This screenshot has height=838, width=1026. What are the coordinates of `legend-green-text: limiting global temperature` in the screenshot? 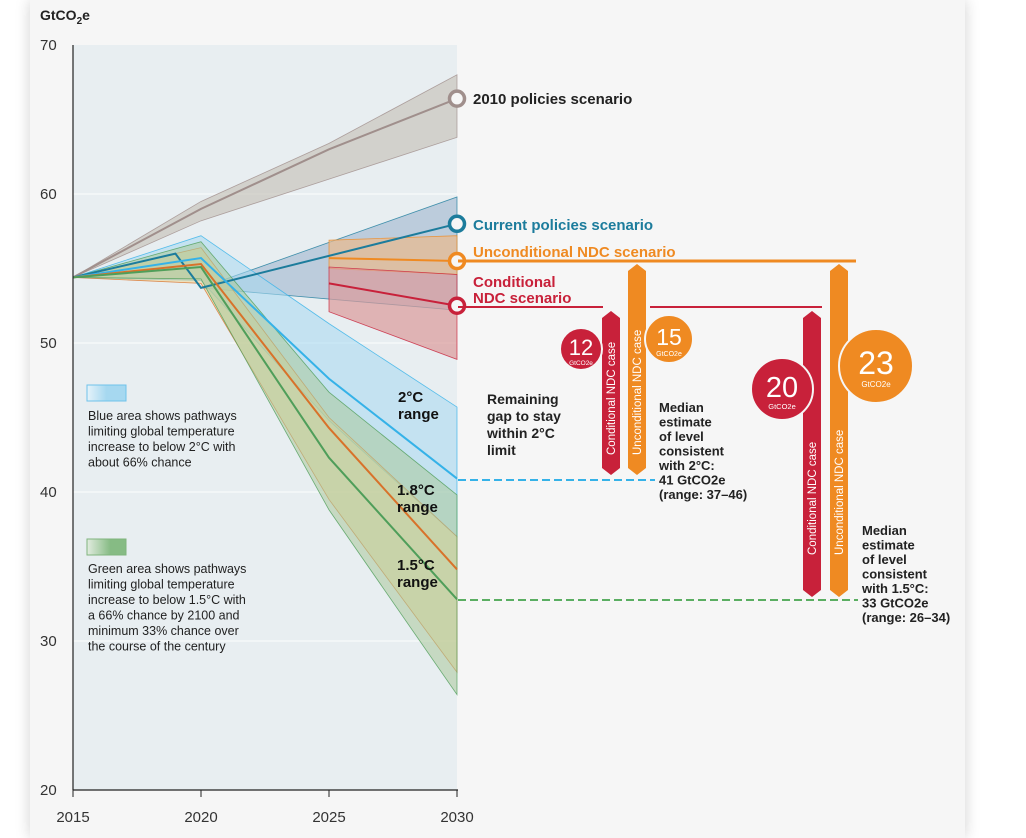 It's located at (161, 585).